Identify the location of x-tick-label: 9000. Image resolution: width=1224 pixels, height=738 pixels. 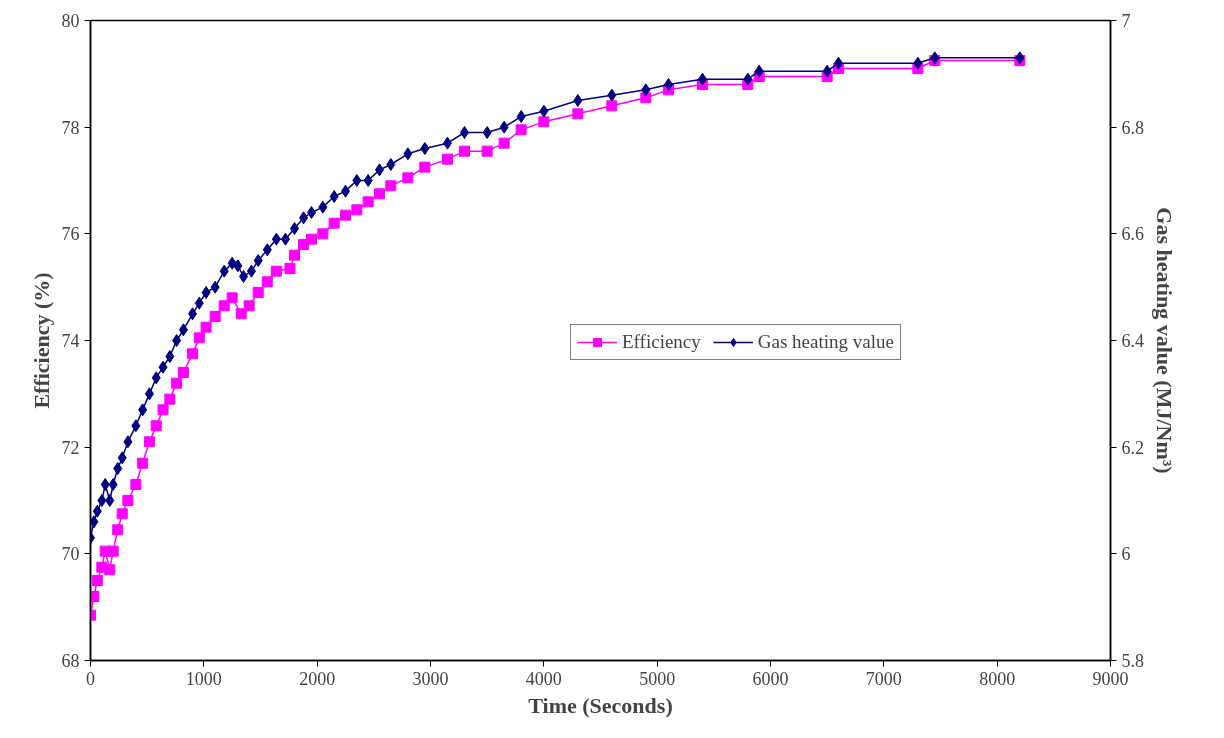
(1110, 678).